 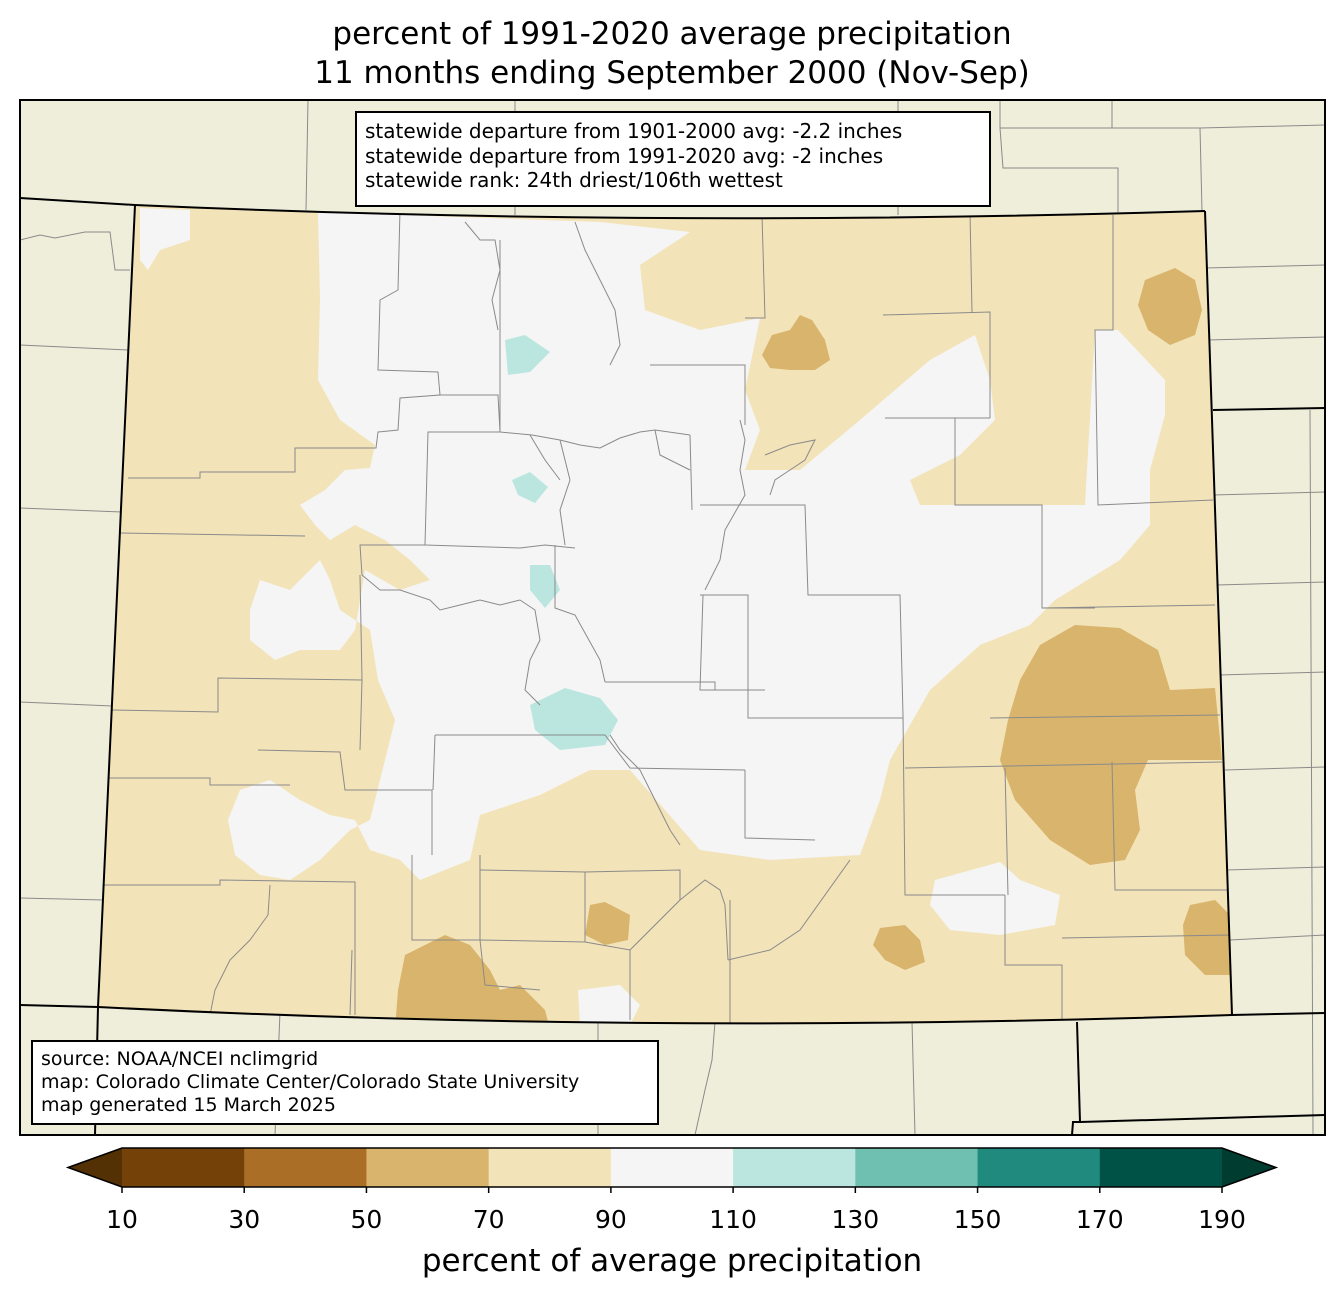 What do you see at coordinates (180, 1059) in the screenshot?
I see `source-line: source: NOAA/NCEI nclimgrid` at bounding box center [180, 1059].